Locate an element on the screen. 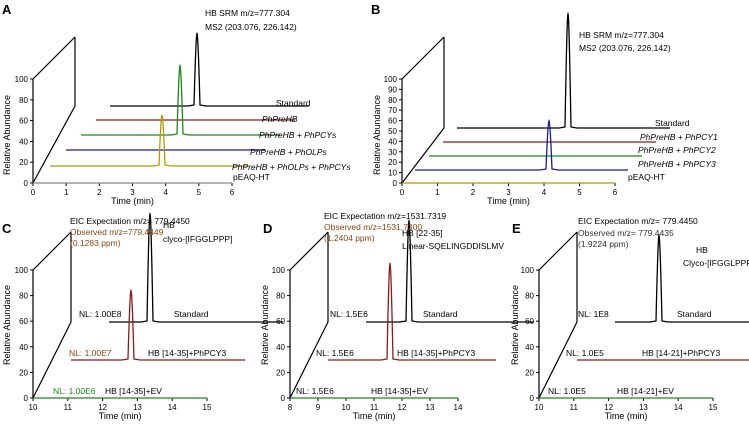 Image resolution: width=749 pixels, height=425 pixels. panel-d-series-label-1: HB [14-35]+PhPCY3 is located at coordinates (436, 353).